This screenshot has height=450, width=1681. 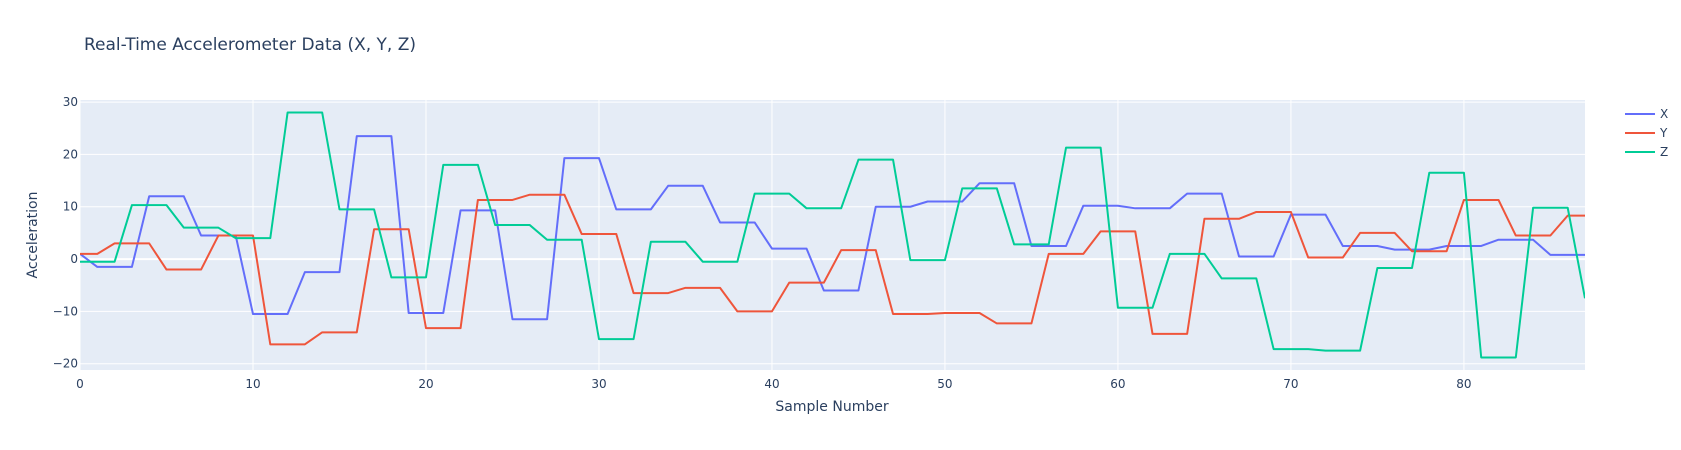 What do you see at coordinates (944, 384) in the screenshot?
I see `x-tick-label: 50` at bounding box center [944, 384].